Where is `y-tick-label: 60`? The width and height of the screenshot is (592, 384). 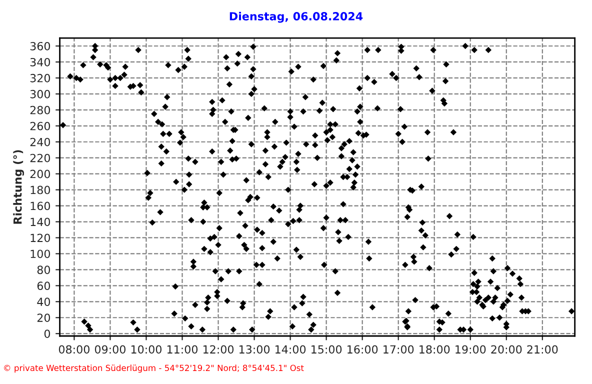
y-tick-label: 60 is located at coordinates (43, 286).